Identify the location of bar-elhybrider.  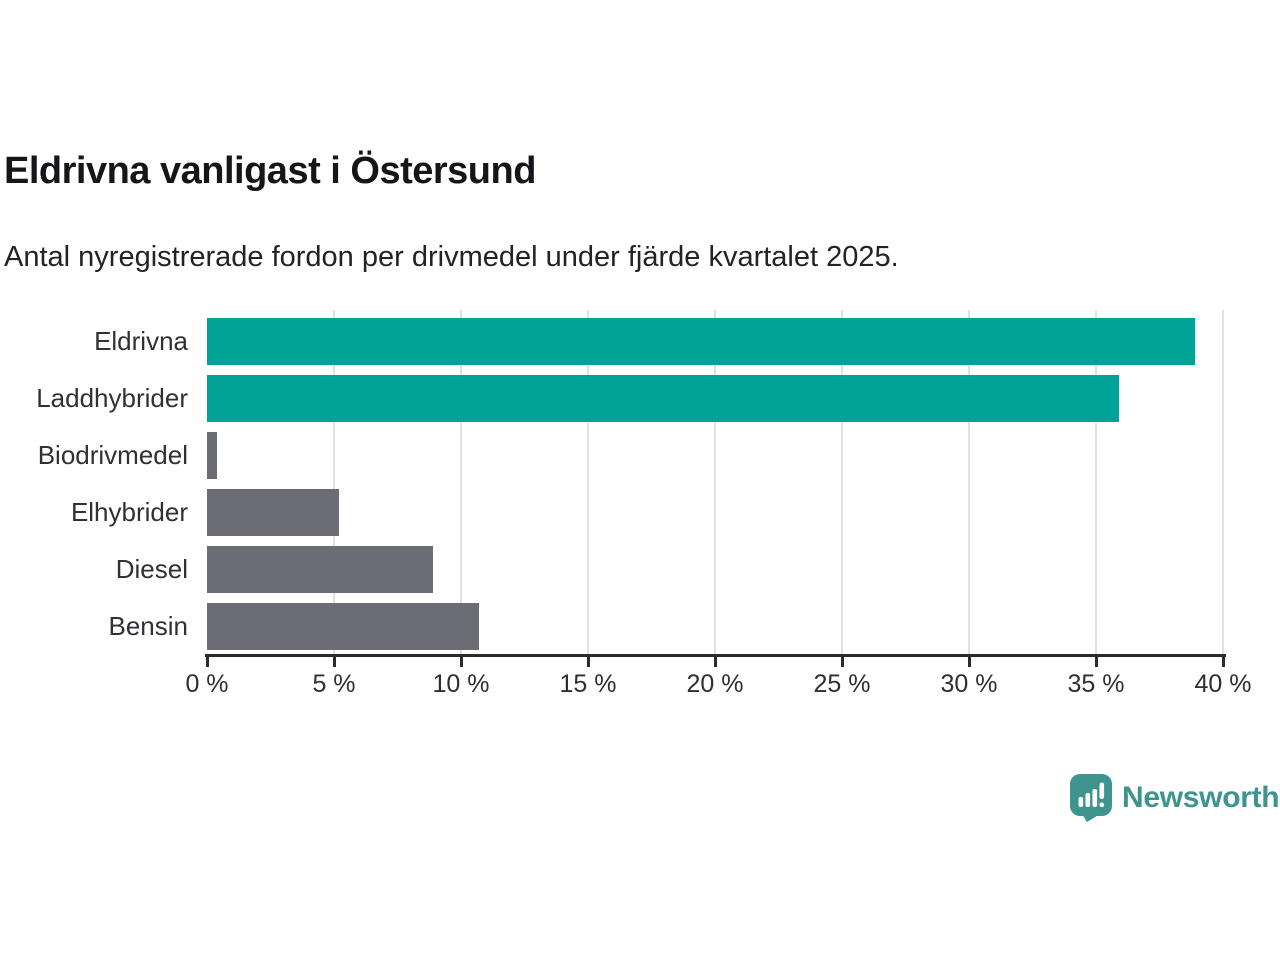
(273, 512).